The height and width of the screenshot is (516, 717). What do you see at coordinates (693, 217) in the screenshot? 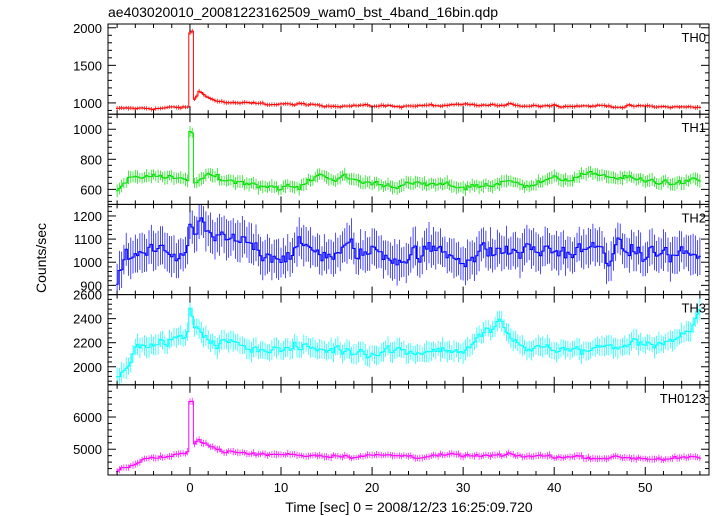
I see `panel-label: TH2` at bounding box center [693, 217].